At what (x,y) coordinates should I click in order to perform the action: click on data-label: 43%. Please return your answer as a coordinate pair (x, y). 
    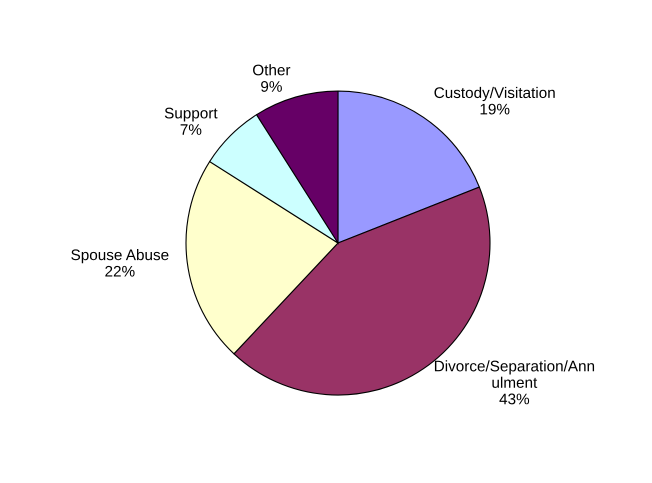
    Looking at the image, I should click on (514, 399).